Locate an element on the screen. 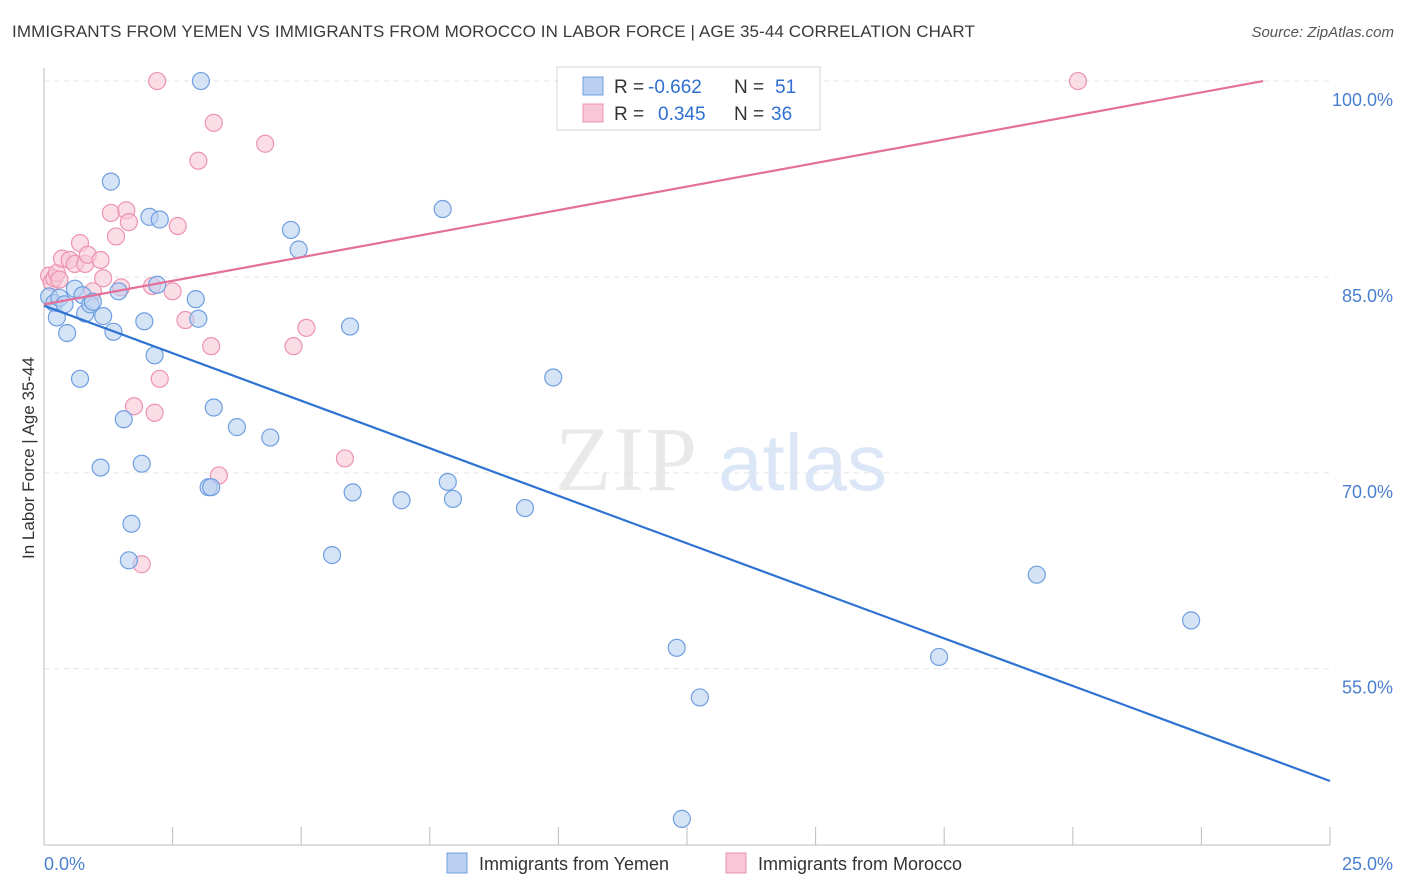  x-tick-labels: 0.0% 25.0% is located at coordinates (718, 864).